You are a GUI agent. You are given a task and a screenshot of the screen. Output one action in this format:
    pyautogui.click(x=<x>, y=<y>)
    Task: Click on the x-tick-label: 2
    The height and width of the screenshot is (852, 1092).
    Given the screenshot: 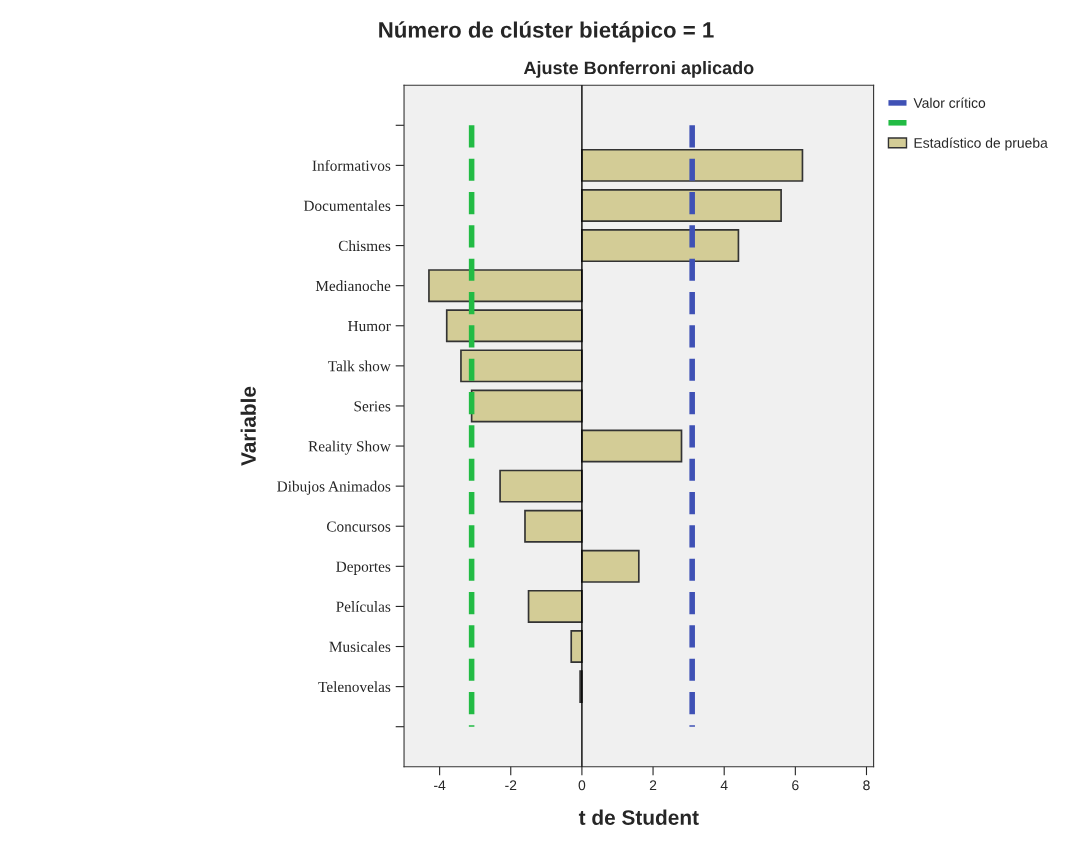 What is the action you would take?
    pyautogui.click(x=653, y=785)
    